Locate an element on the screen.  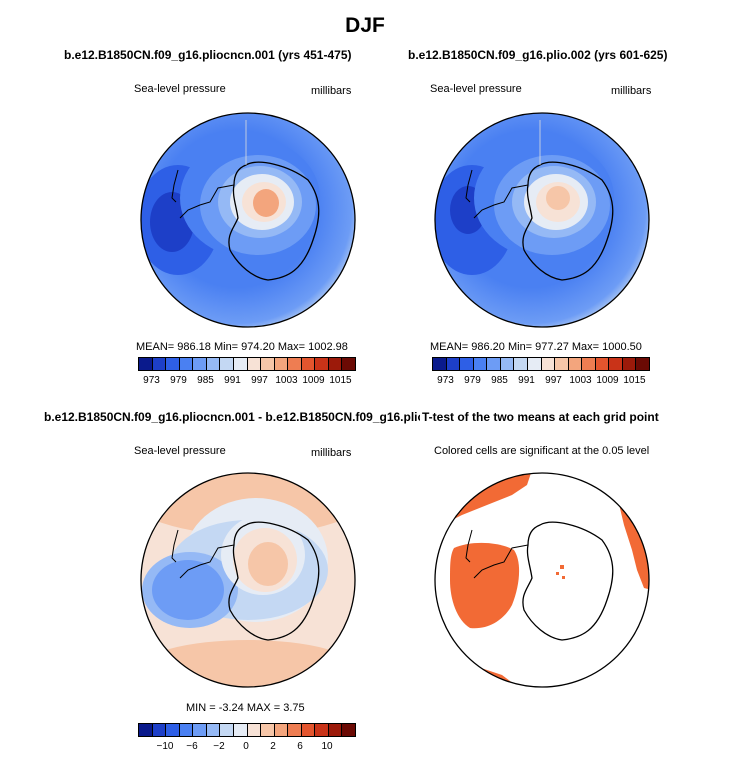
figure-title: DJF is located at coordinates (365, 25).